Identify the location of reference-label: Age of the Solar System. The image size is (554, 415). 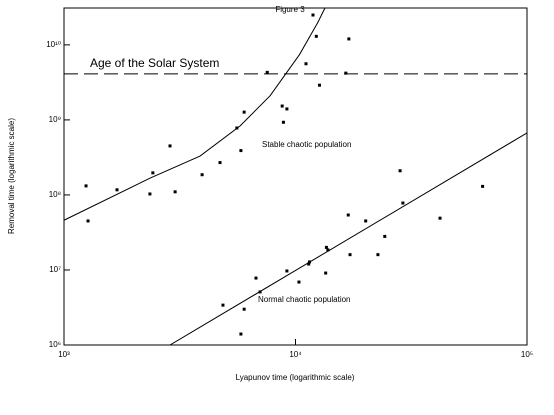
(154, 63).